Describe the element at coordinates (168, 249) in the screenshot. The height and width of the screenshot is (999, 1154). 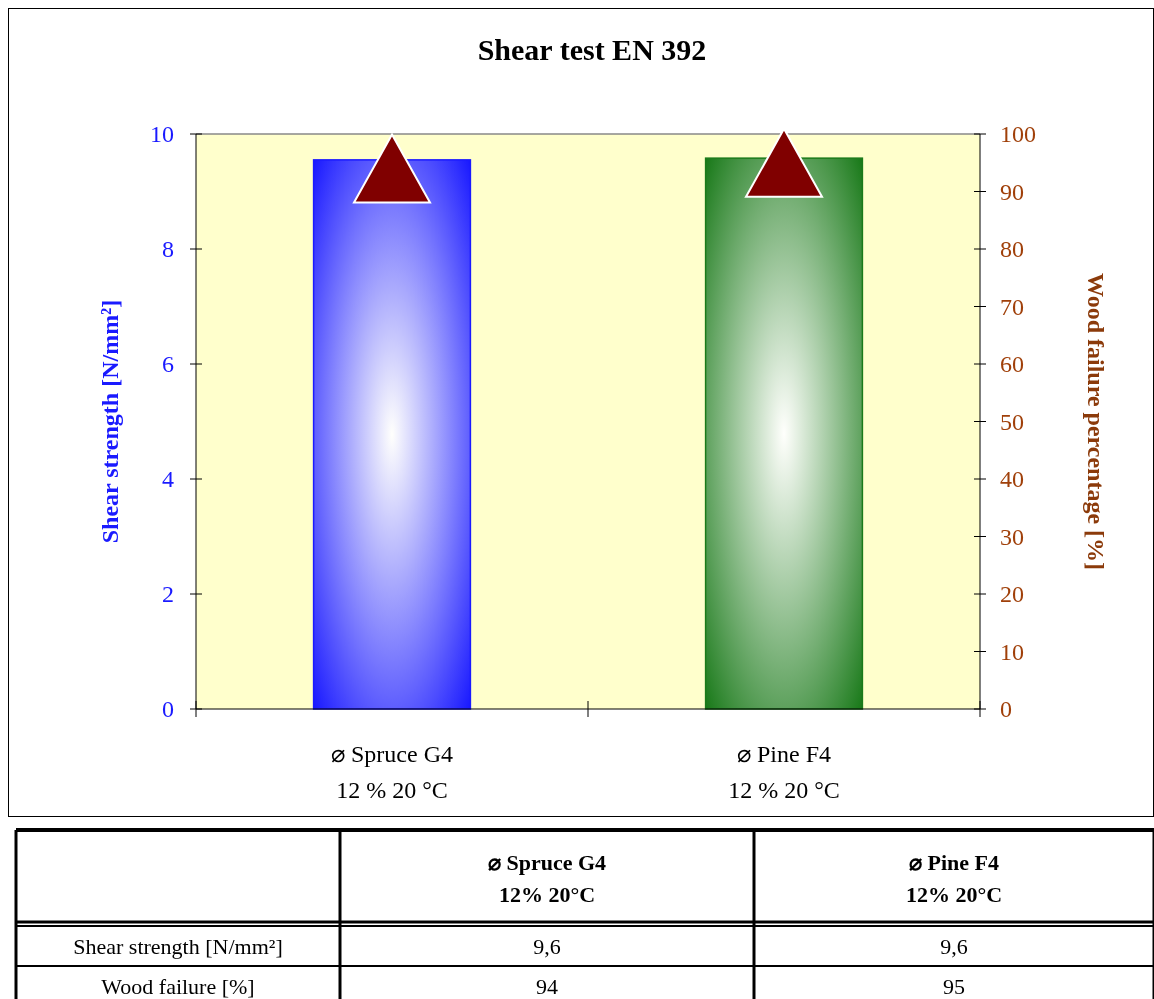
I see `y-tick-label: 8` at that location.